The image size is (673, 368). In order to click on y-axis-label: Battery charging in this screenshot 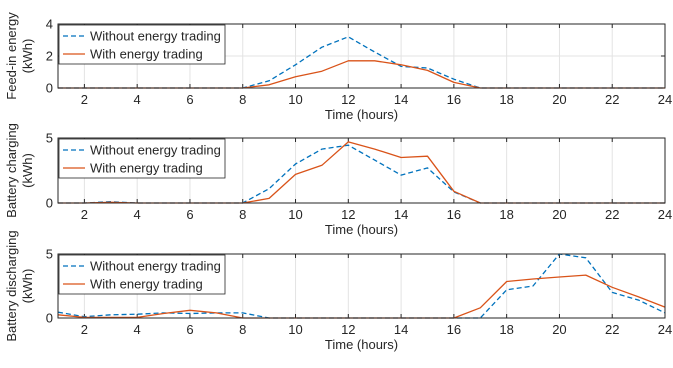, I will do `click(11, 170)`.